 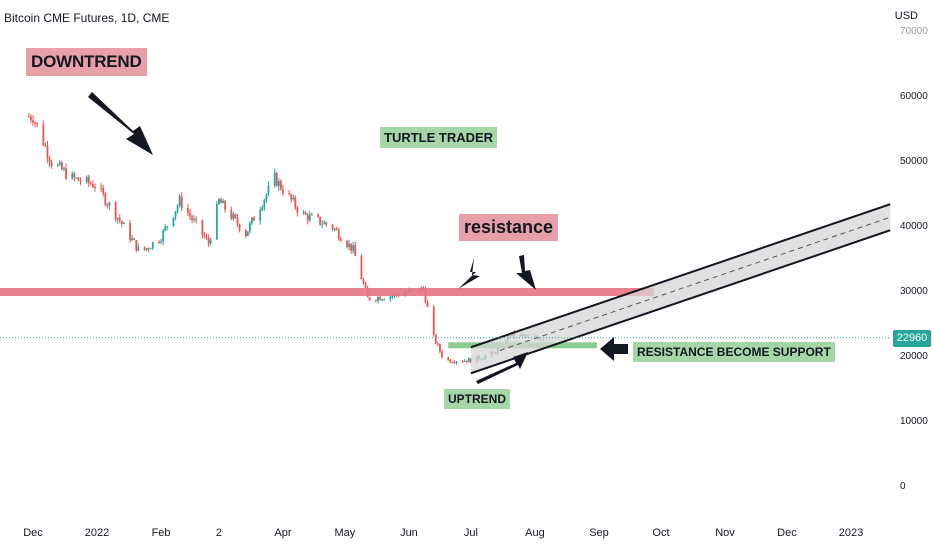 I want to click on last-price-badge: 22960, so click(x=912, y=338).